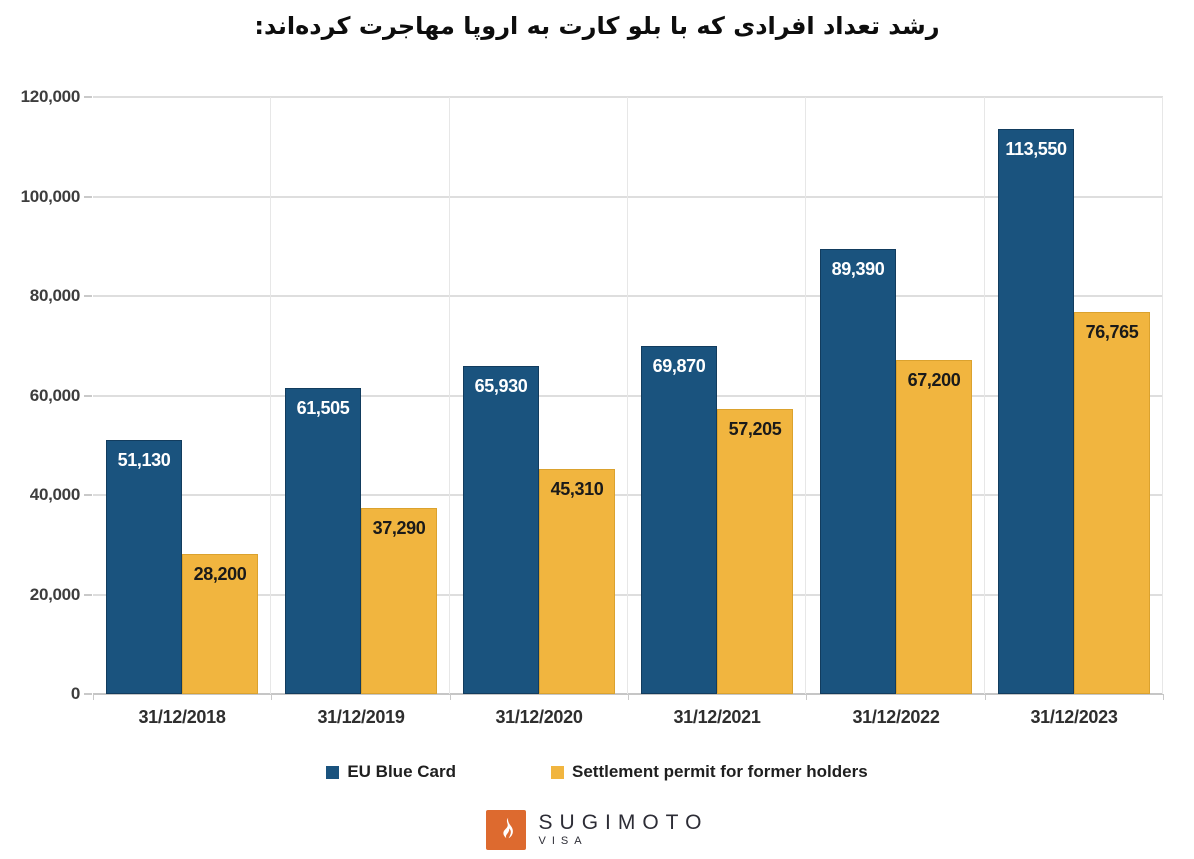 The image size is (1194, 859). I want to click on bar-value-label: 76,765, so click(1112, 332).